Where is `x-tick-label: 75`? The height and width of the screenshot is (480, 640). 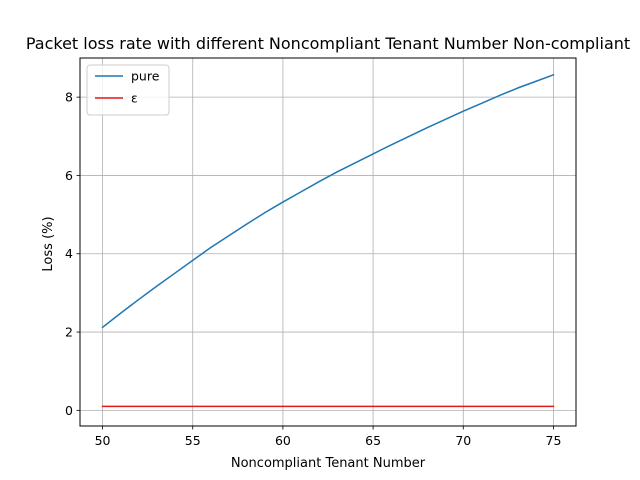
x-tick-label: 75 is located at coordinates (554, 440).